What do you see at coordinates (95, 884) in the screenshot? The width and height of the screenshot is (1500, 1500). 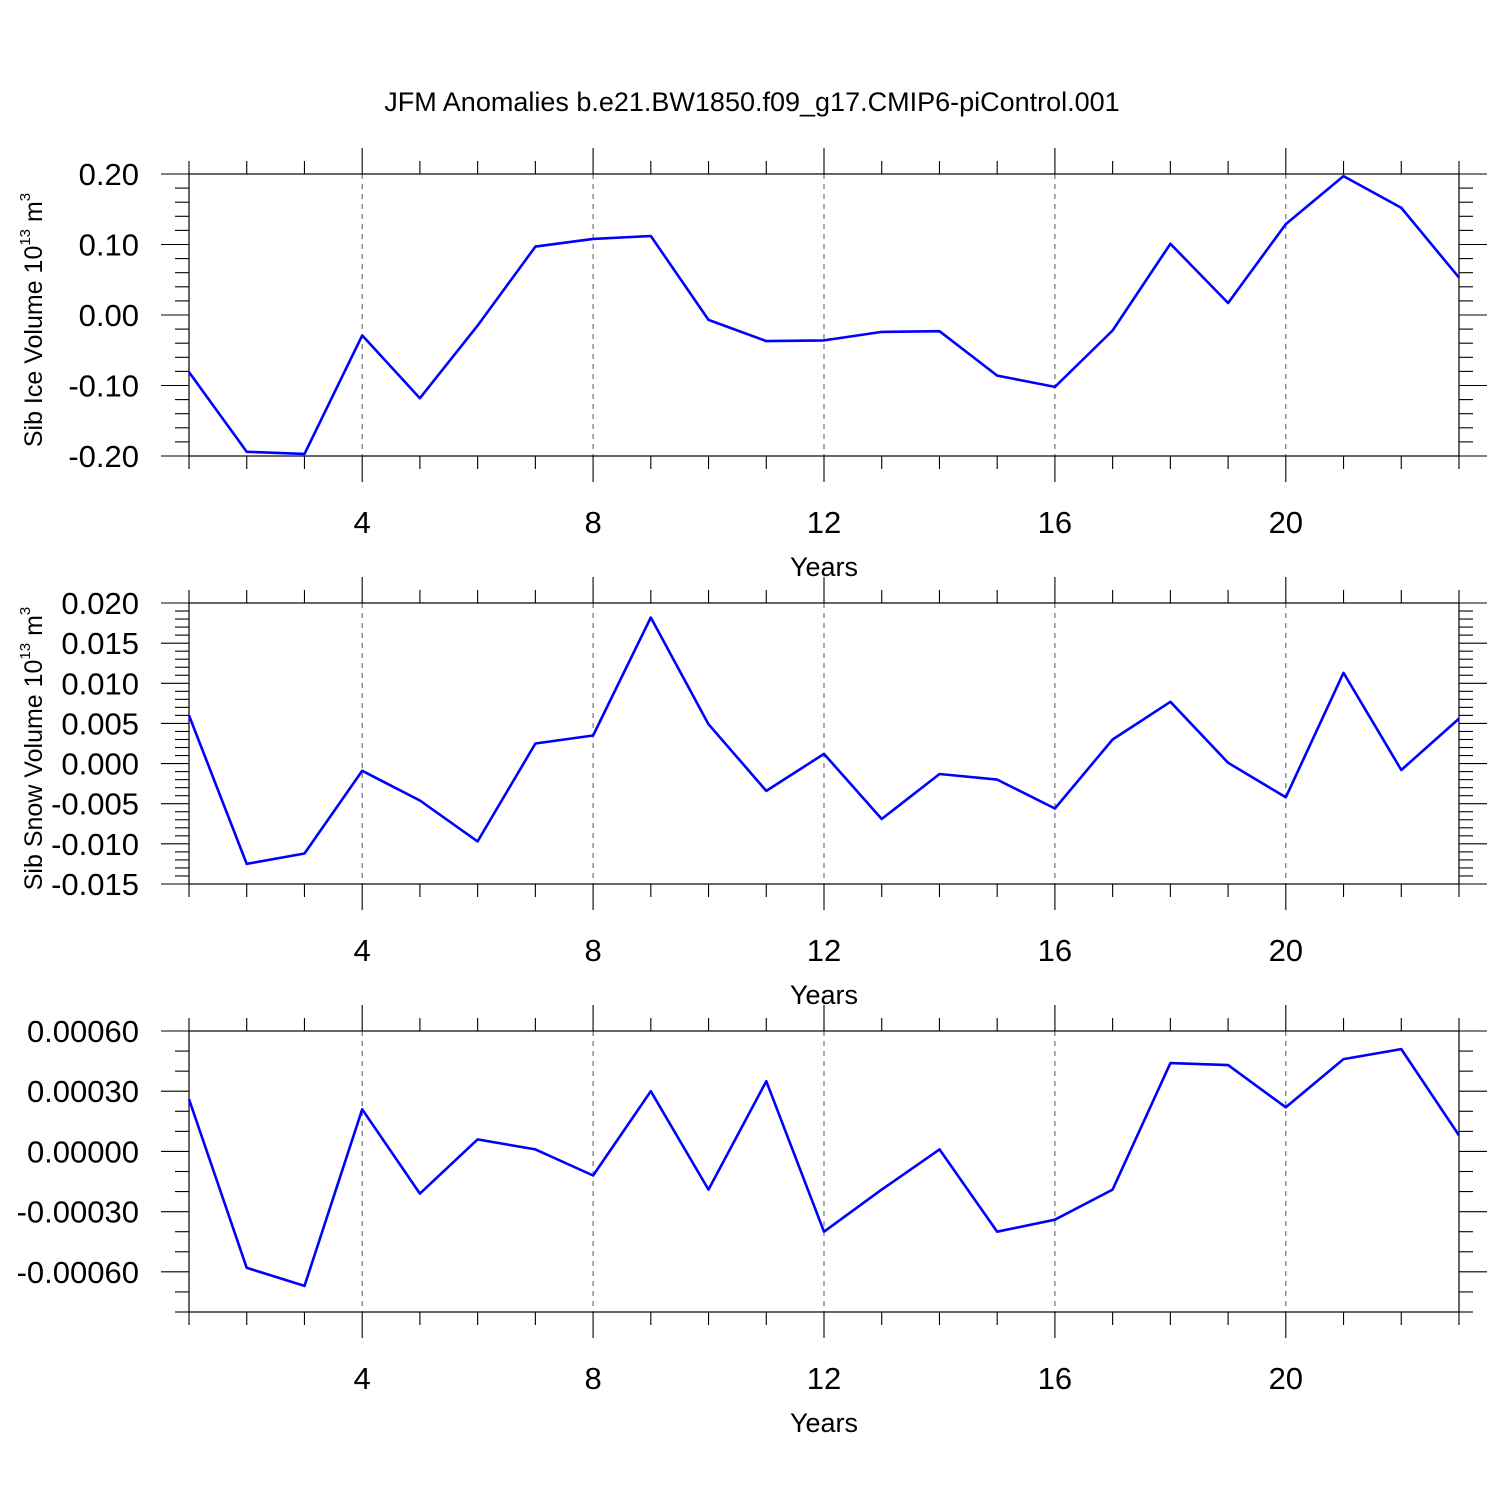 I see `y-tick-label: -0.015` at bounding box center [95, 884].